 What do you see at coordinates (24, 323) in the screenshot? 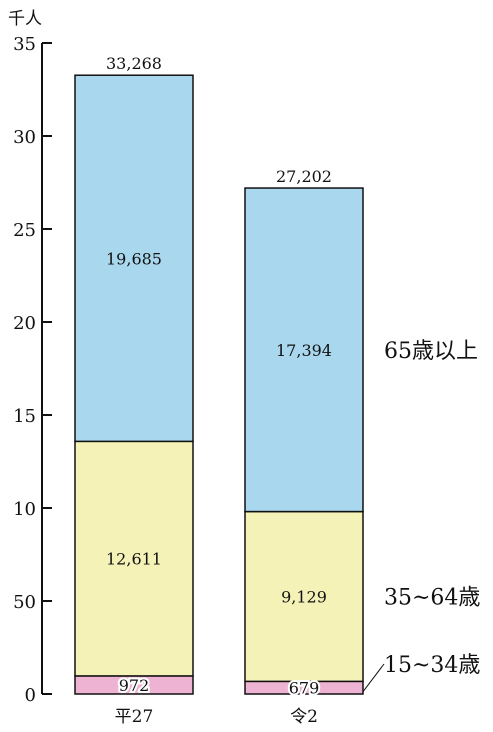
I see `y-tick-label: 20` at bounding box center [24, 323].